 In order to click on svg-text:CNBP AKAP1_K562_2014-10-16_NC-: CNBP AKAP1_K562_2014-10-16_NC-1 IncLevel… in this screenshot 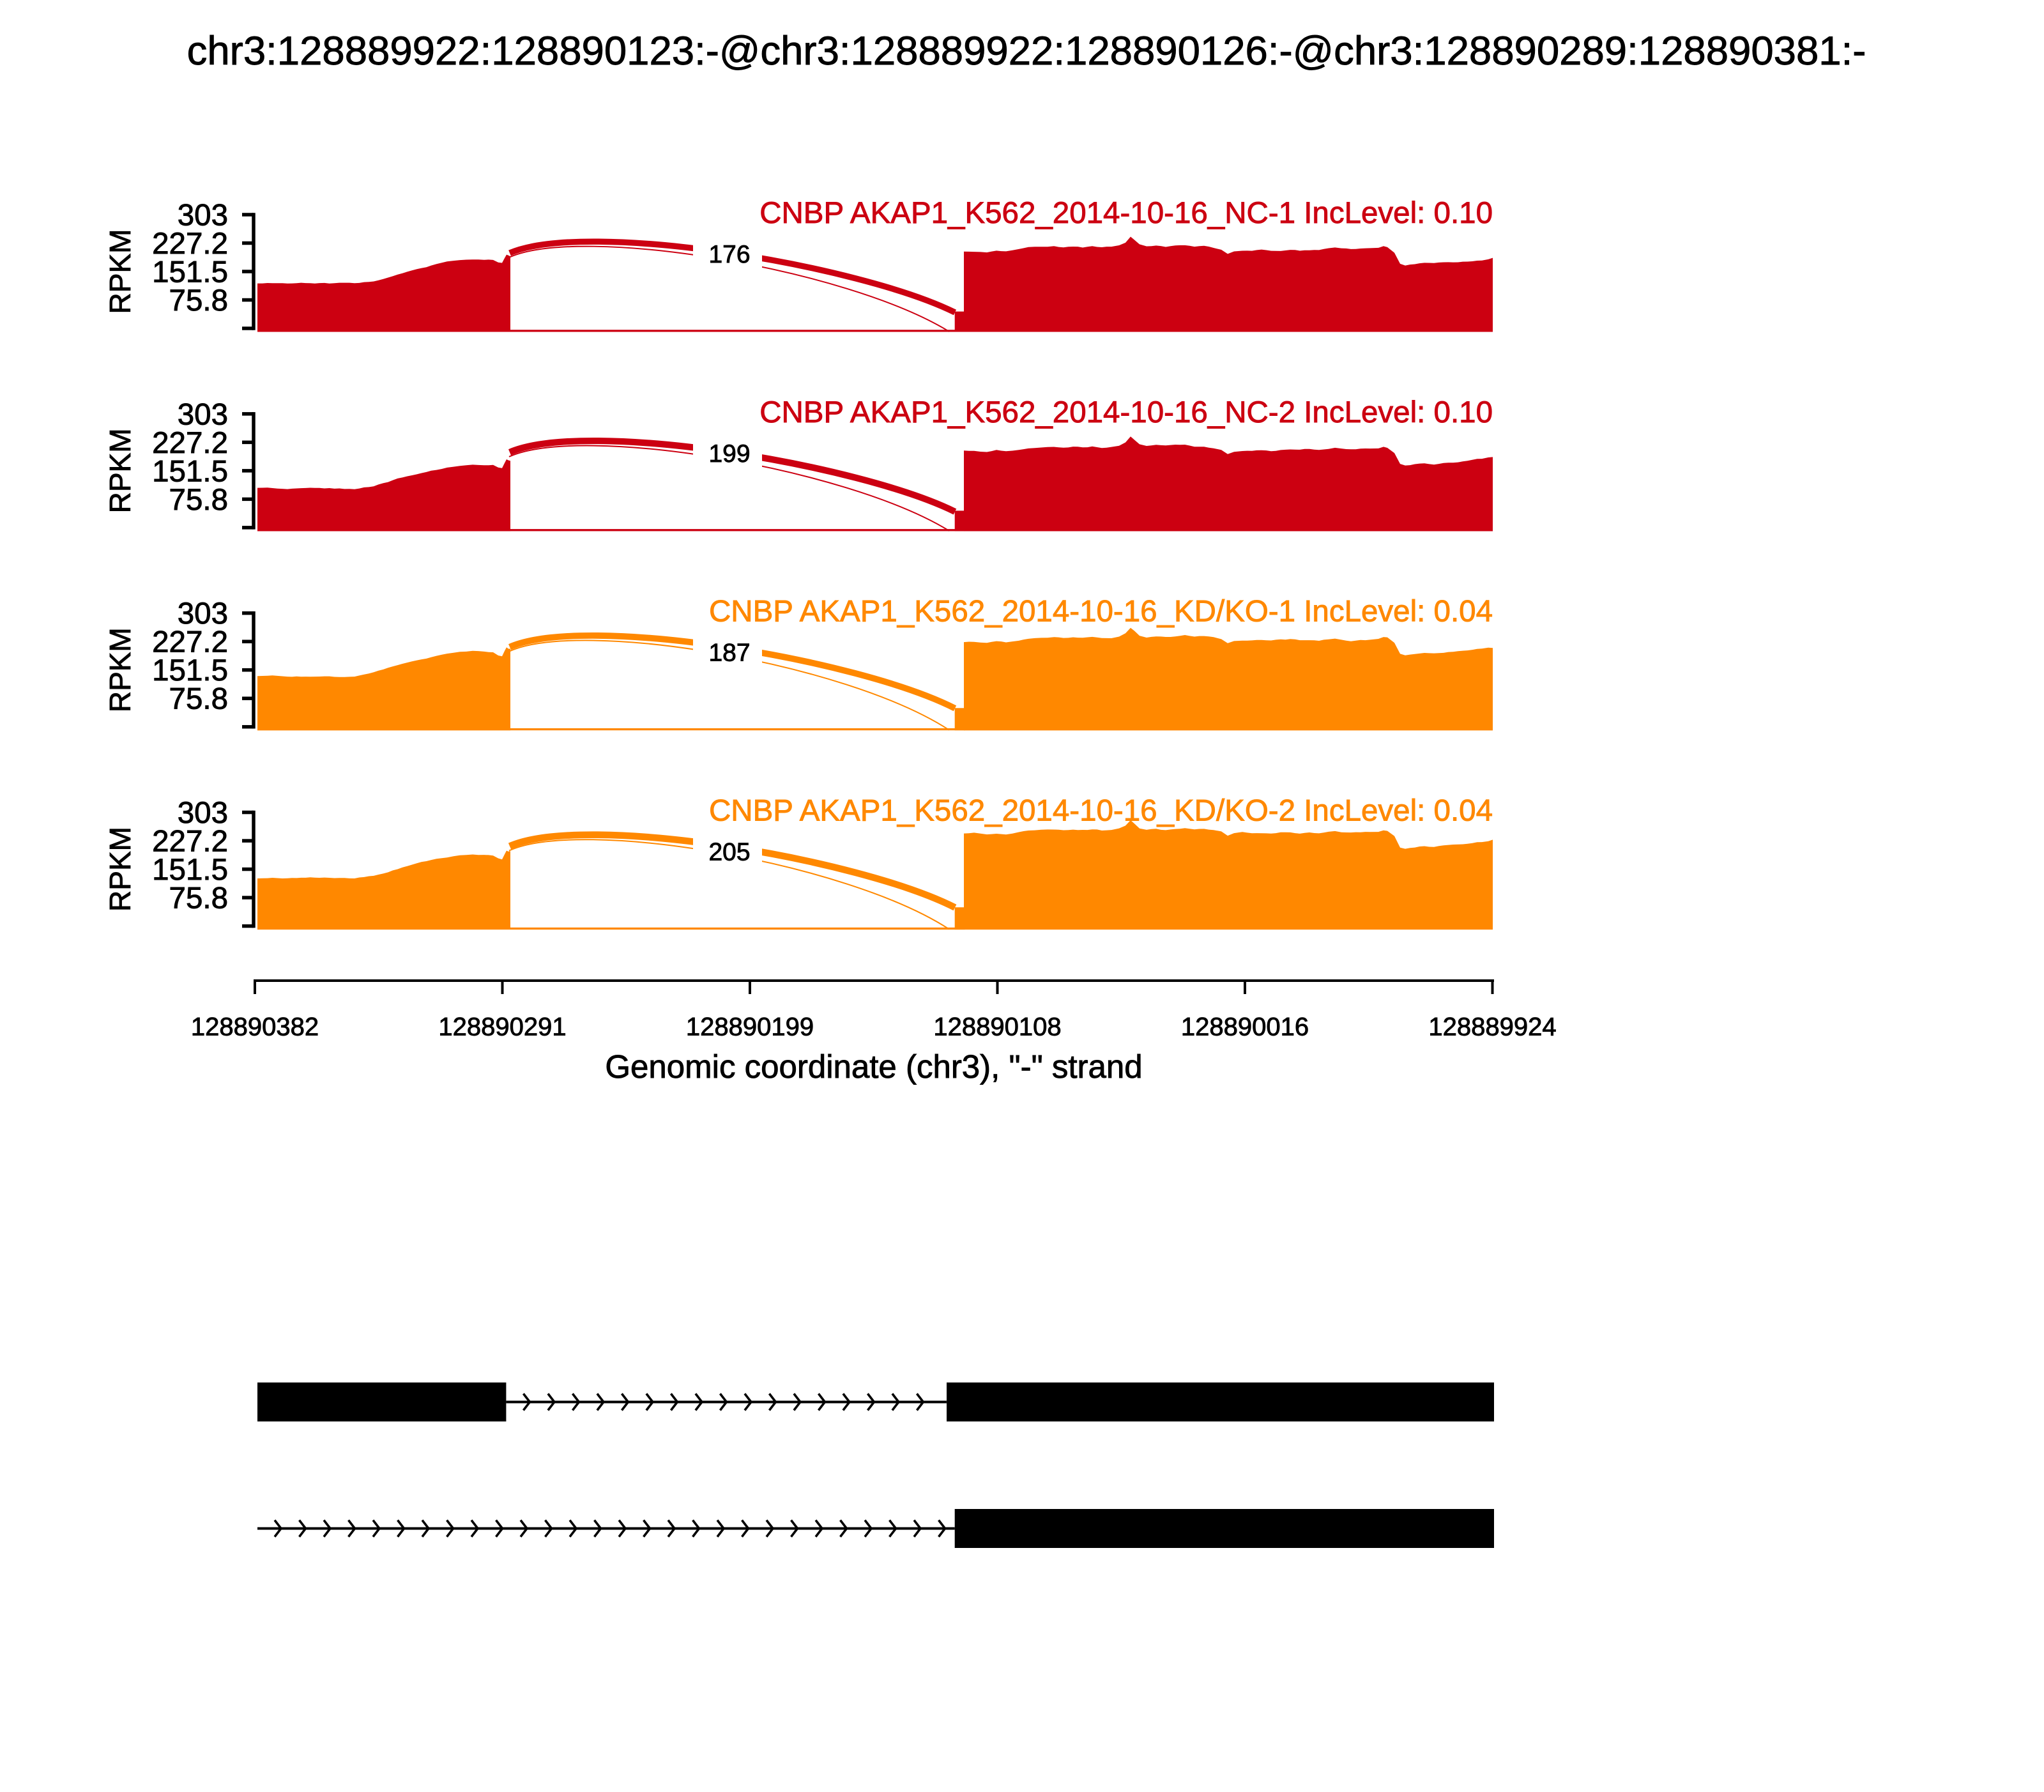, I will do `click(1126, 213)`.